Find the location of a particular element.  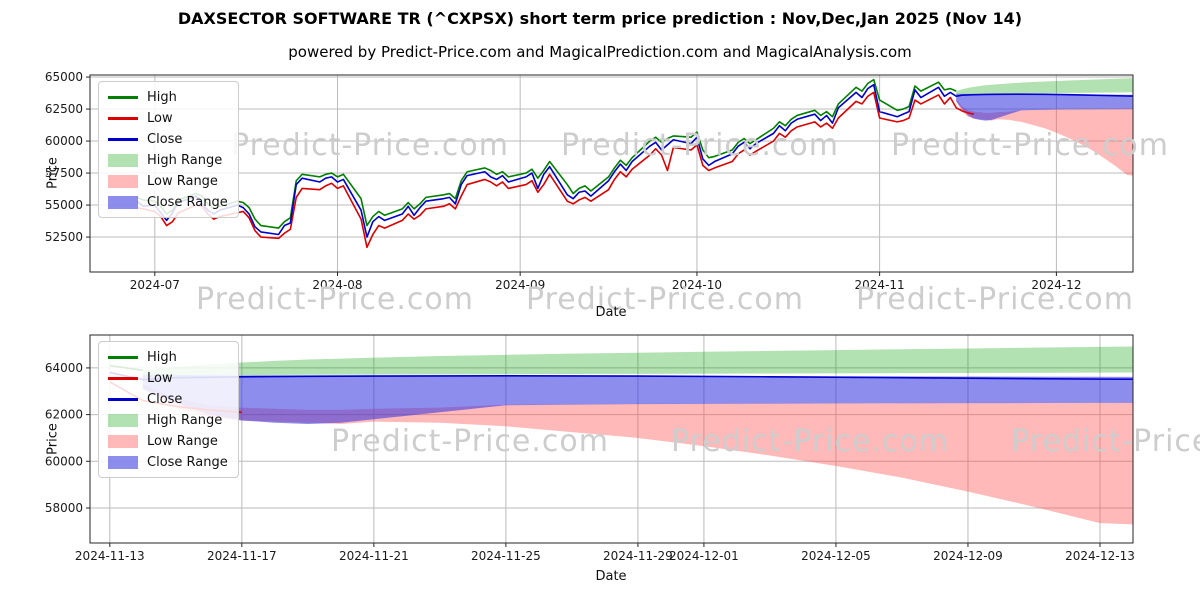

x-tick-label: 2024-12-13 is located at coordinates (1100, 556).